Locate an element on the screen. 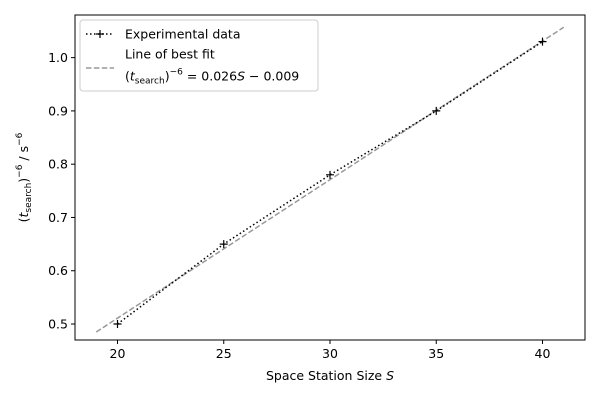  legend-label-experimental: Experimental data is located at coordinates (183, 34).